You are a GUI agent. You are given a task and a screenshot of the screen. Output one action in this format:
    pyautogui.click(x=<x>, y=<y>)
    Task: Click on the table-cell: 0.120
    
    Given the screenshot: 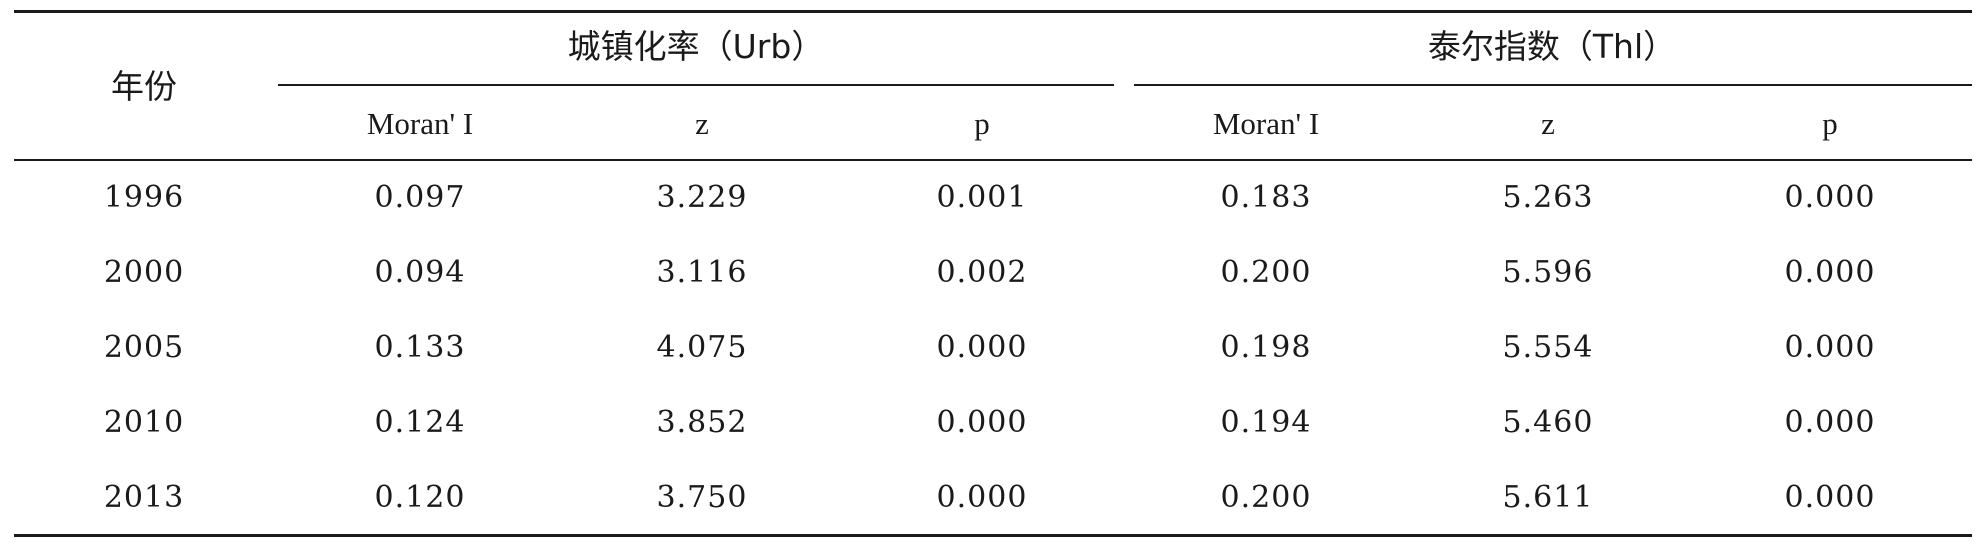 What is the action you would take?
    pyautogui.click(x=420, y=497)
    